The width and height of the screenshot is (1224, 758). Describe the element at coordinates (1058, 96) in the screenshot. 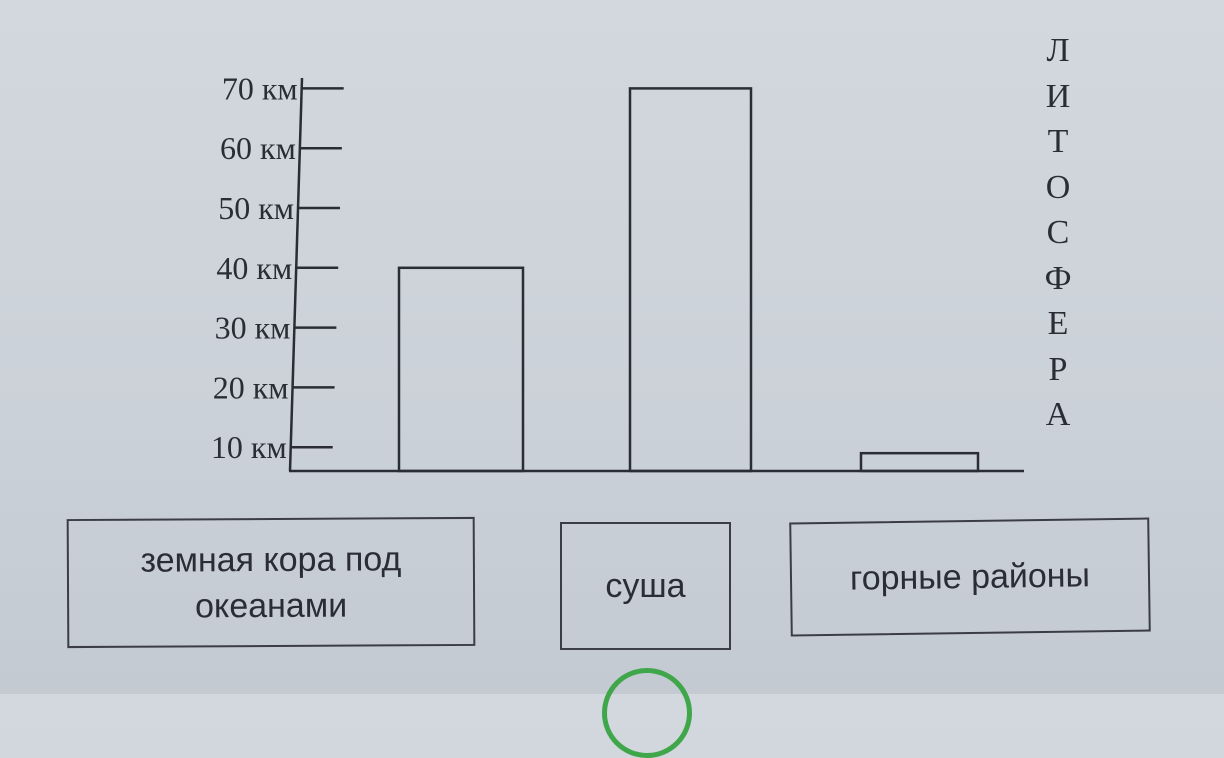

I see `side-label-letter: И` at that location.